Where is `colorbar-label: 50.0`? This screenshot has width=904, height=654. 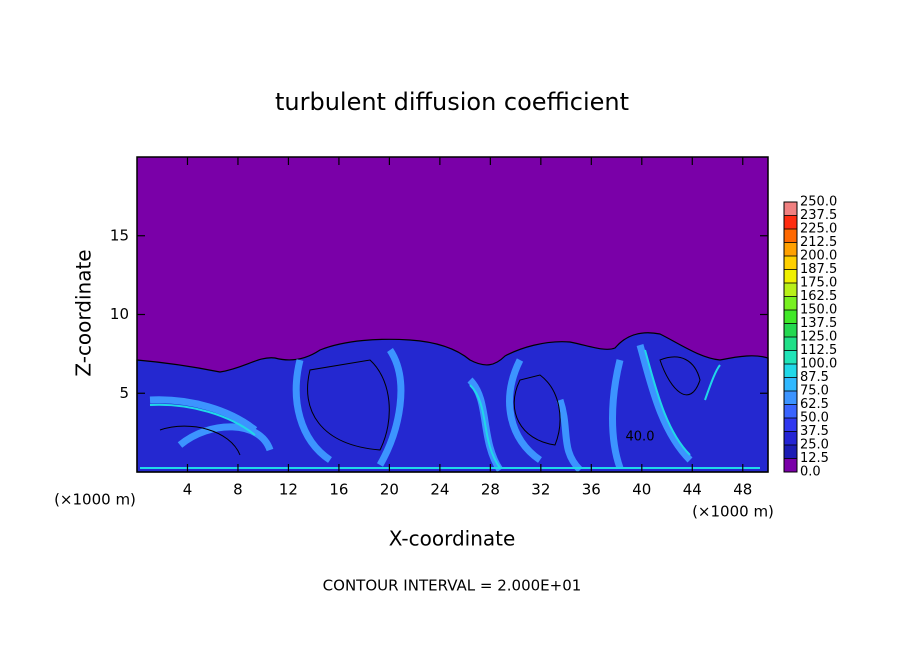
colorbar-label: 50.0 is located at coordinates (814, 418).